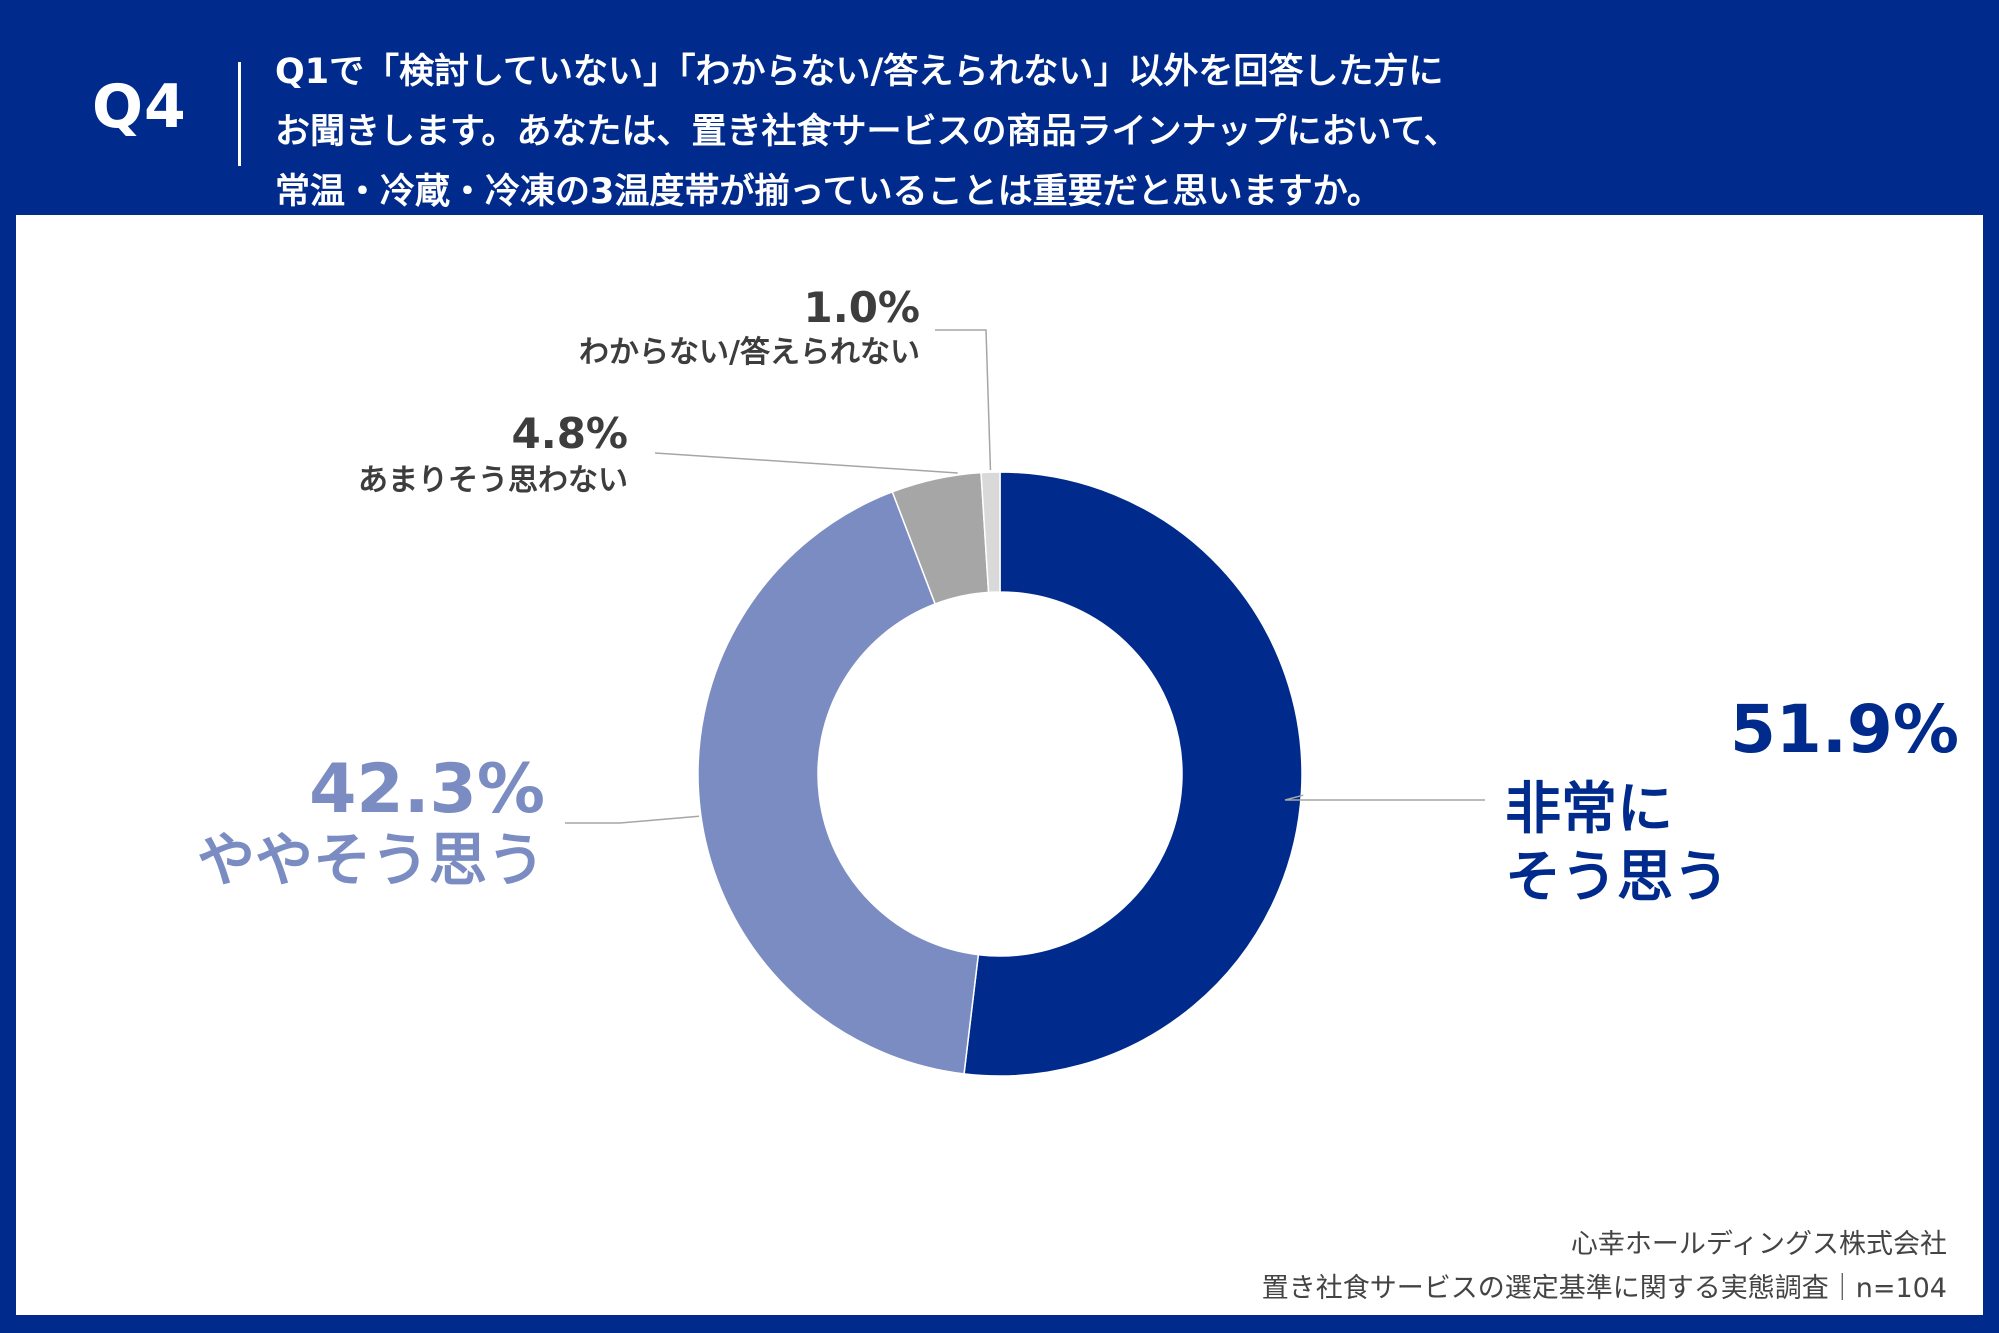 The height and width of the screenshot is (1333, 1999). Describe the element at coordinates (1758, 1244) in the screenshot. I see `footer-company: 心幸ホールディングス株式会社` at that location.